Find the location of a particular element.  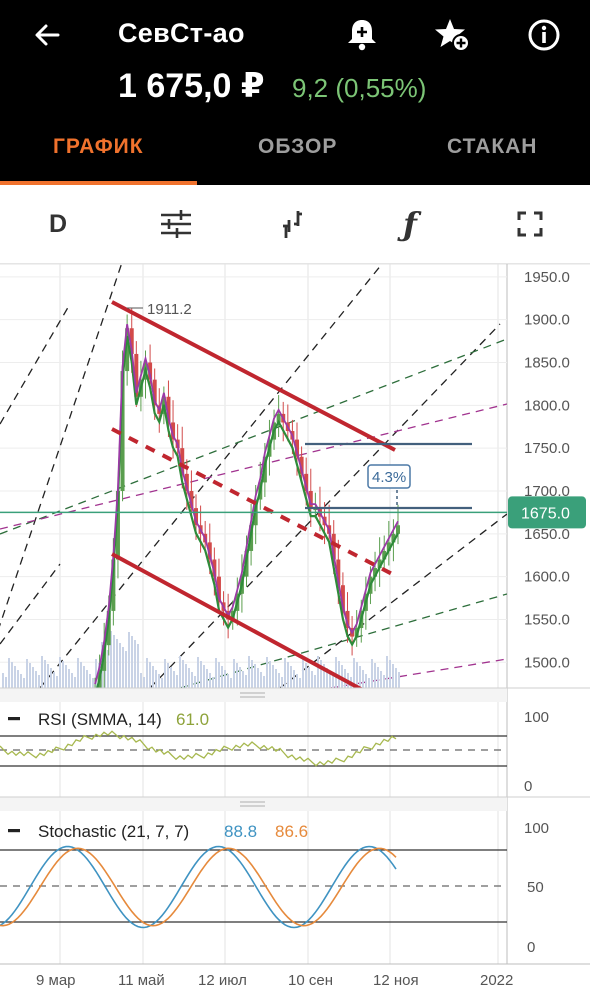

info-icon is located at coordinates (544, 35).